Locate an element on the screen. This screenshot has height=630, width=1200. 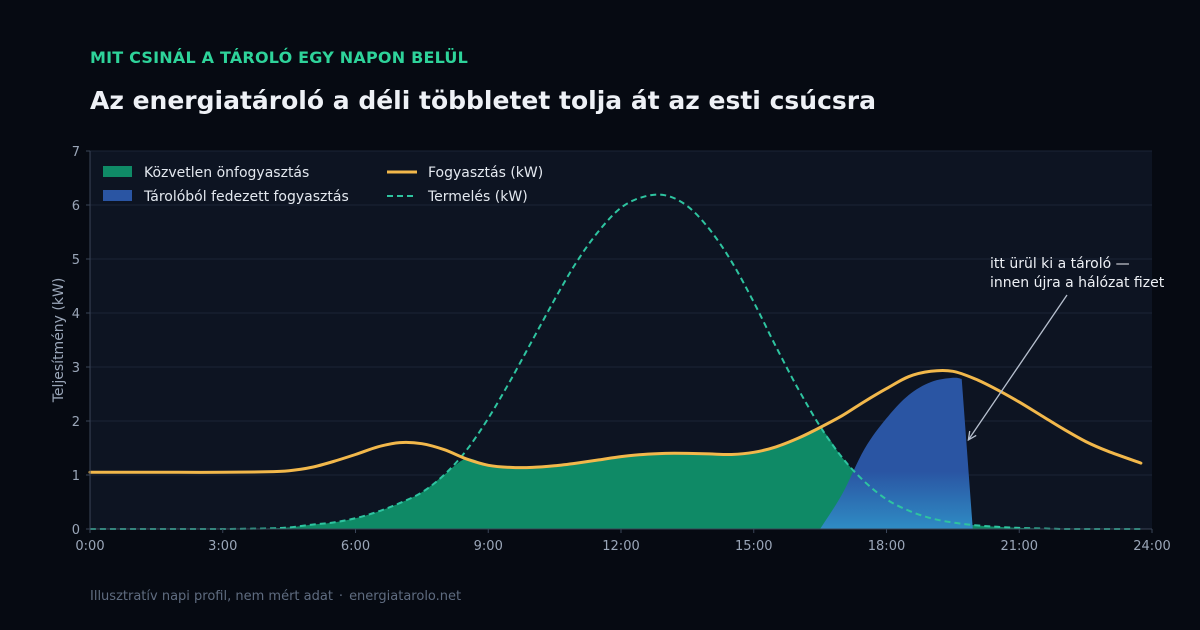
x-tick-label: 18:00 is located at coordinates (886, 546).